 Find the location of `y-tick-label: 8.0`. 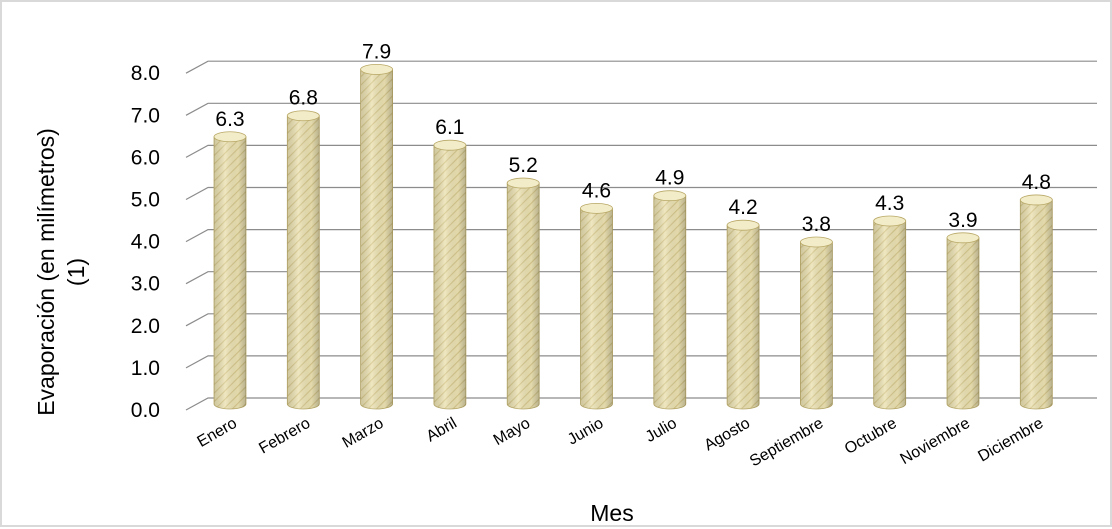

y-tick-label: 8.0 is located at coordinates (145, 73).